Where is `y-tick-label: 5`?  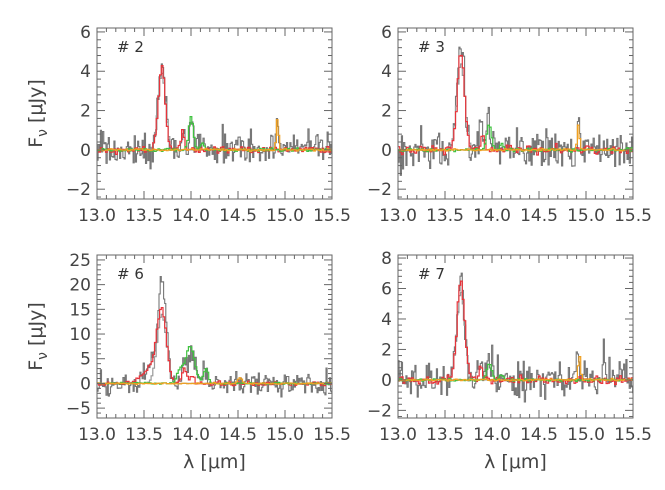 y-tick-label: 5 is located at coordinates (85, 360).